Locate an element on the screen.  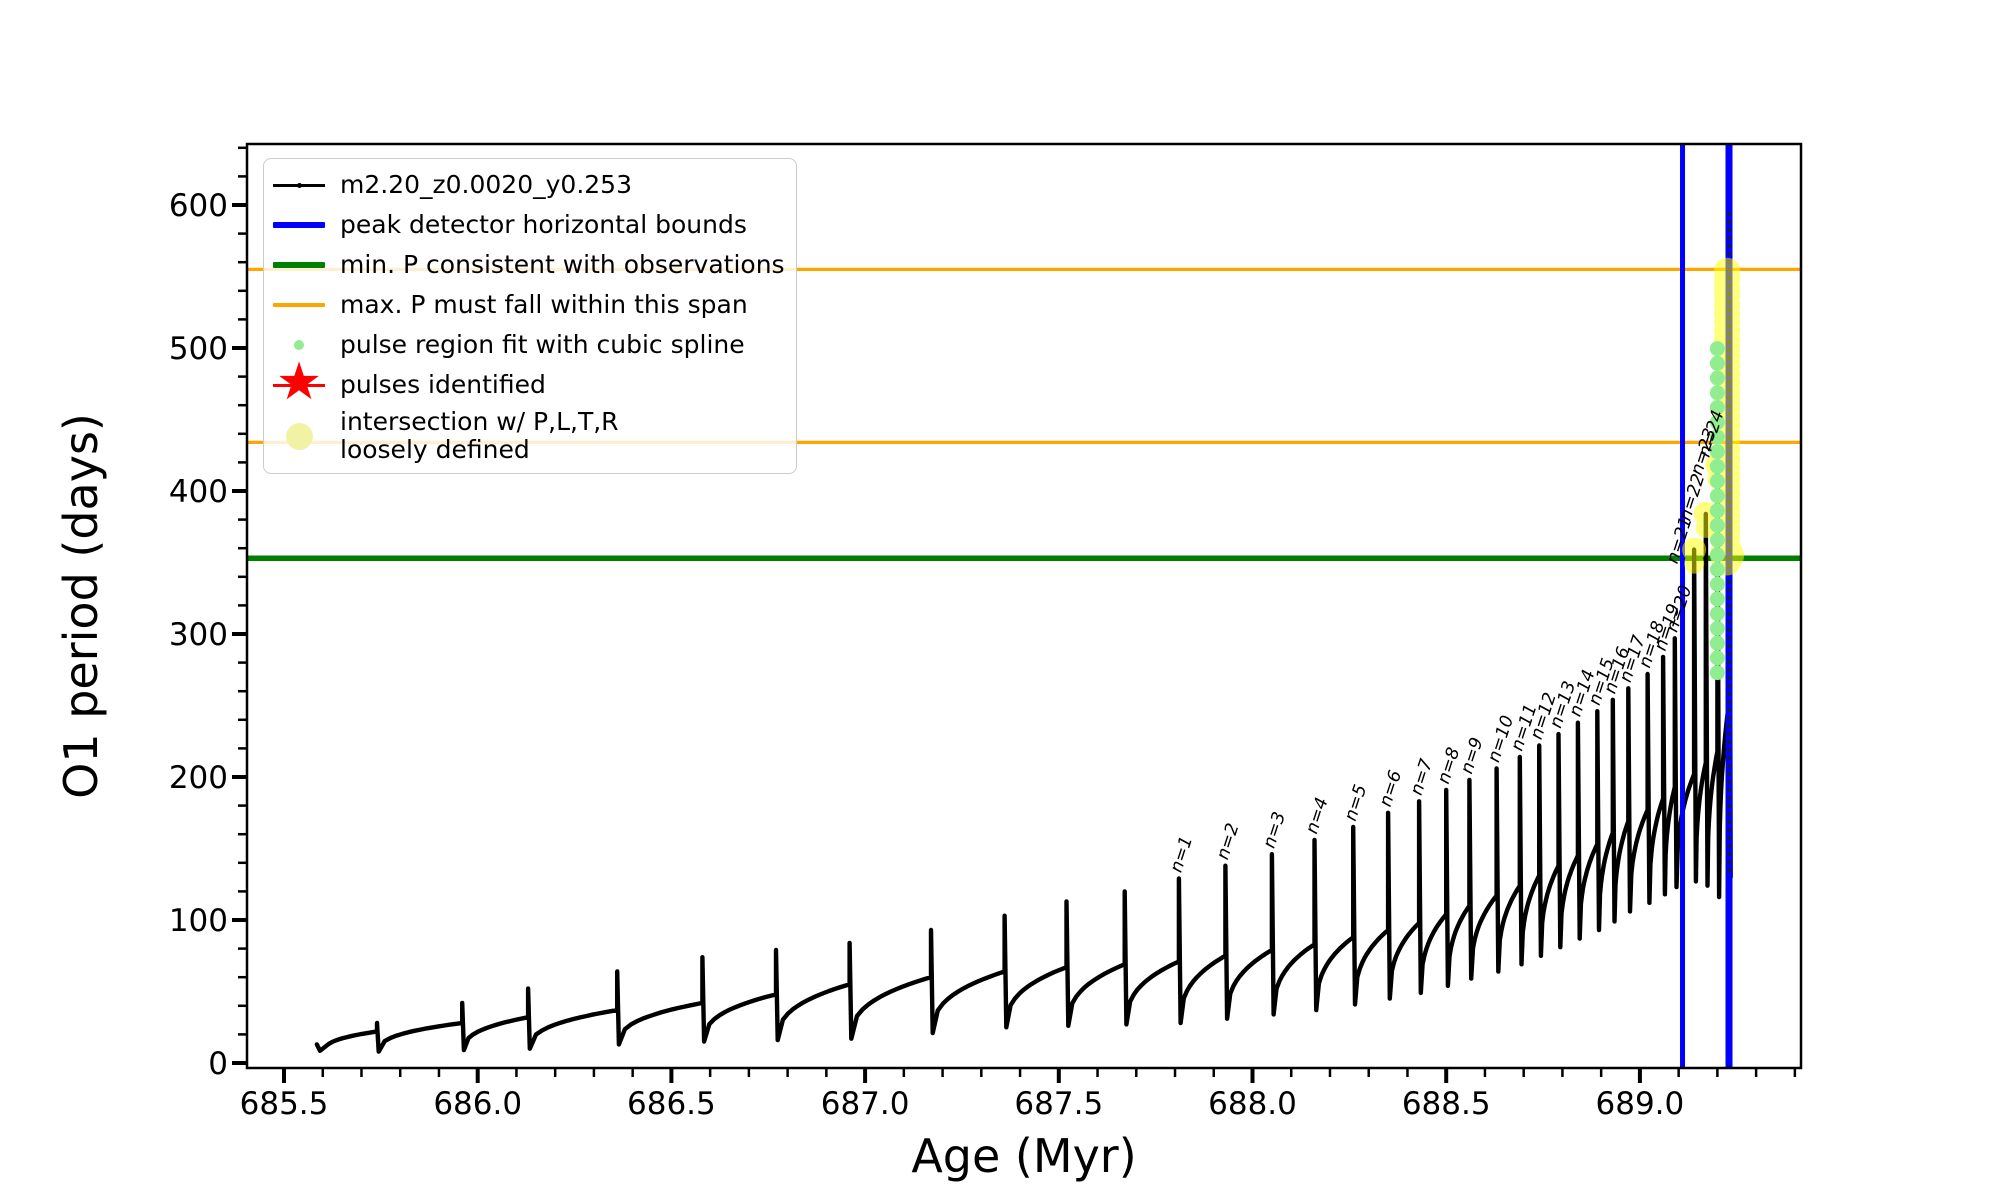
pulses-marker-icon: ★ is located at coordinates (299, 382).